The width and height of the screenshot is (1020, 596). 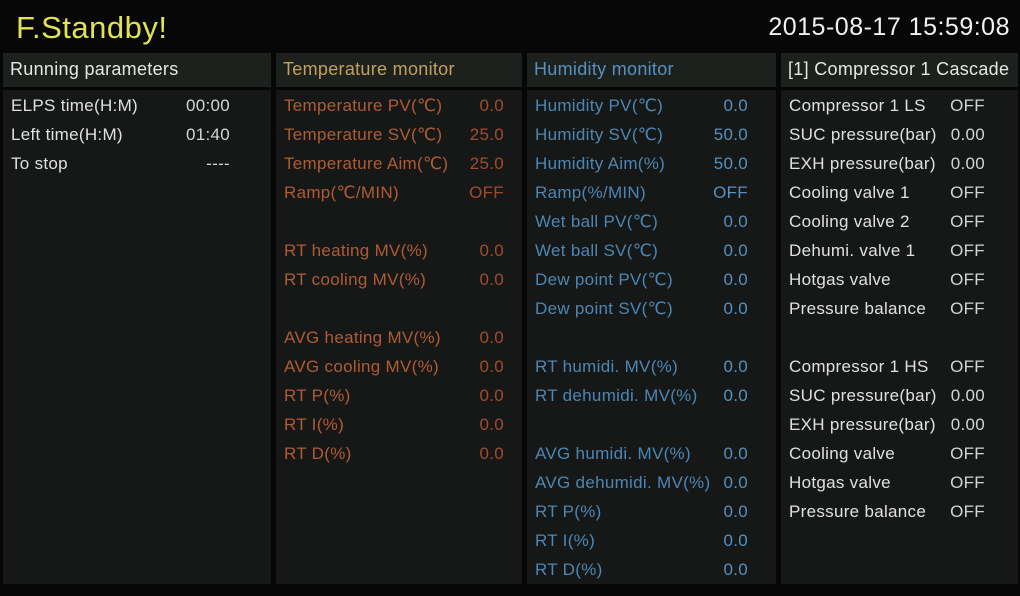 I want to click on monitor-row: Dehumi. valve 1 OFF, so click(x=899, y=250).